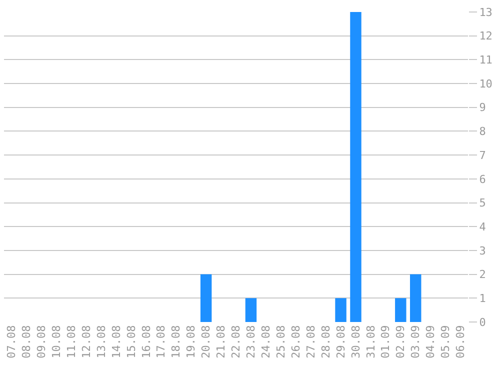 Image resolution: width=498 pixels, height=370 pixels. What do you see at coordinates (482, 322) in the screenshot?
I see `y-tick-label: 0` at bounding box center [482, 322].